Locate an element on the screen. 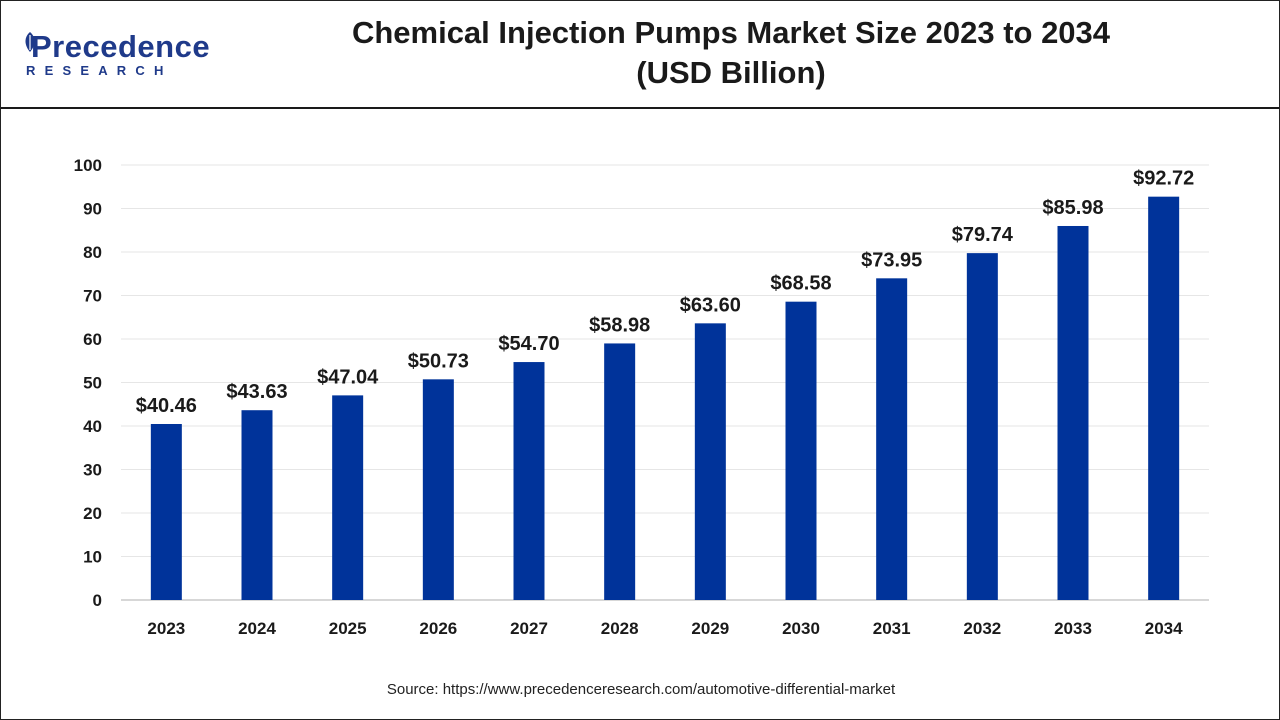  logo-wordmark: Precedence is located at coordinates (121, 46).